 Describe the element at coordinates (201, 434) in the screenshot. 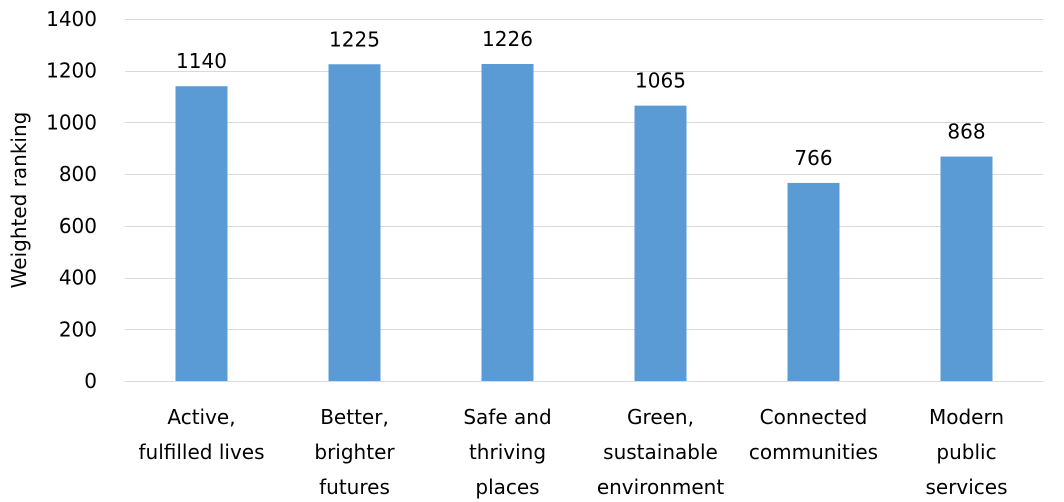

I see `x-category-label: Active, fulfilled lives` at that location.